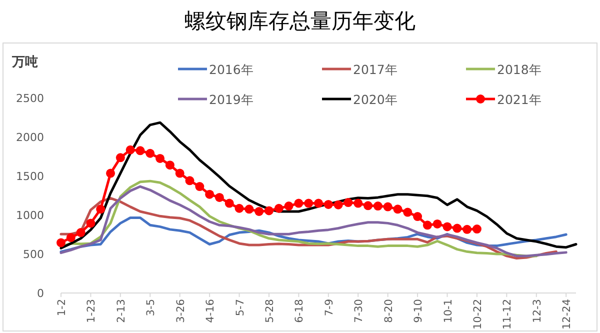  I want to click on x-tick-label: 5-7, so click(240, 307).